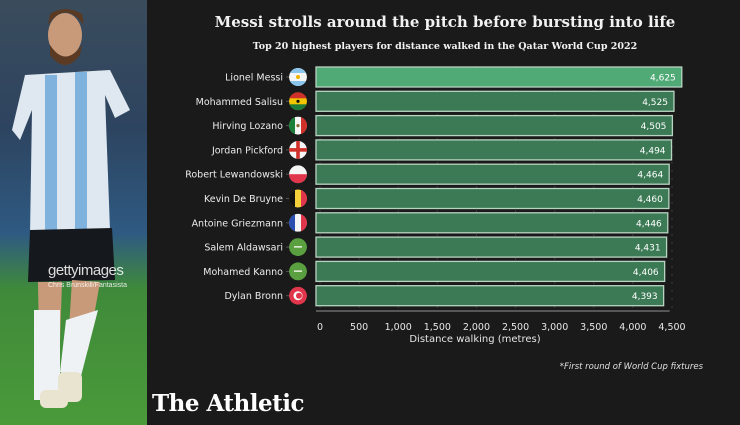 The image size is (740, 425). What do you see at coordinates (650, 176) in the screenshot?
I see `value-label: 4,464` at bounding box center [650, 176].